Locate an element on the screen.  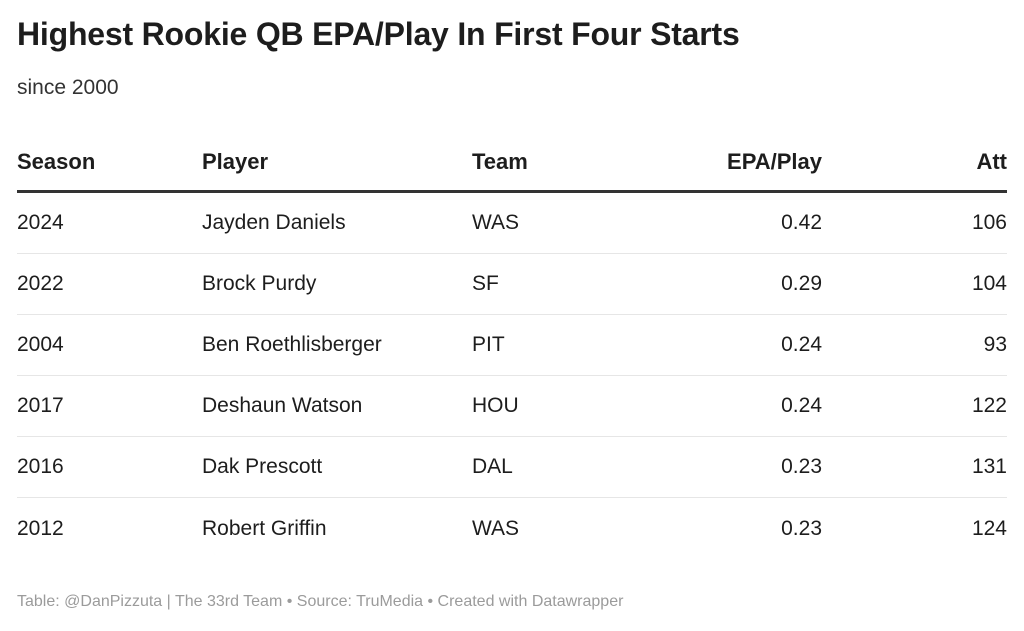
cell-season: 2024 is located at coordinates (40, 222).